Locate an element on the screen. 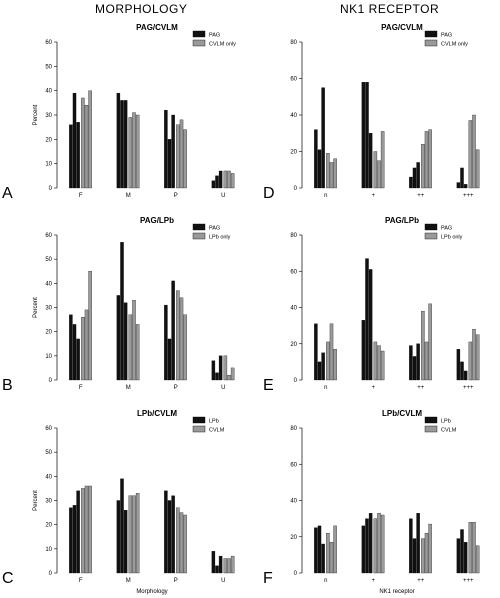  legend-label: PAG is located at coordinates (446, 36).